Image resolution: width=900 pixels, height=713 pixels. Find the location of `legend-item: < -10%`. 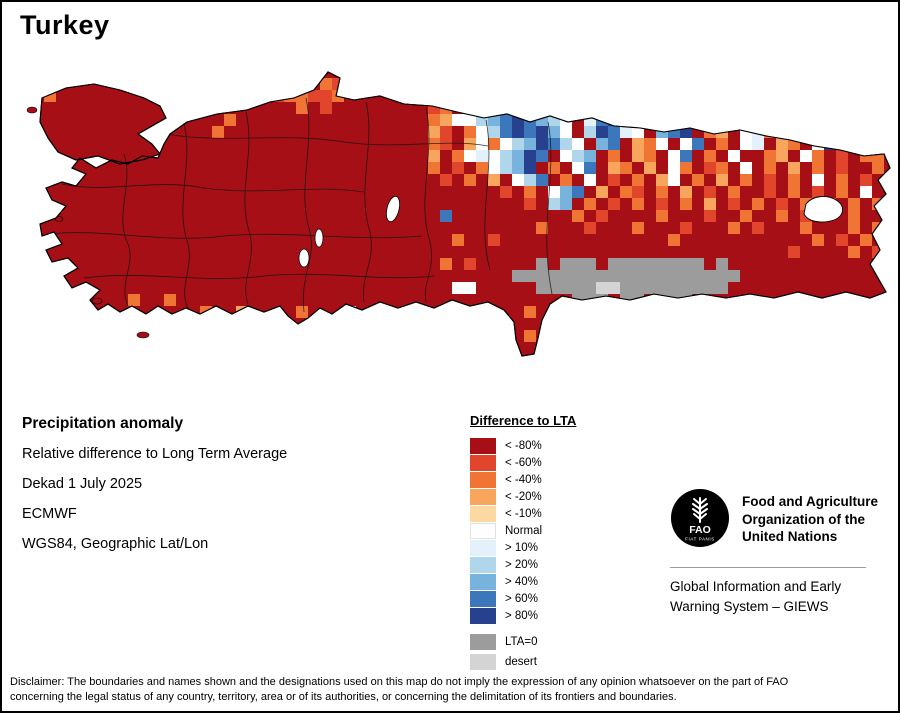

legend-item: < -10% is located at coordinates (523, 513).